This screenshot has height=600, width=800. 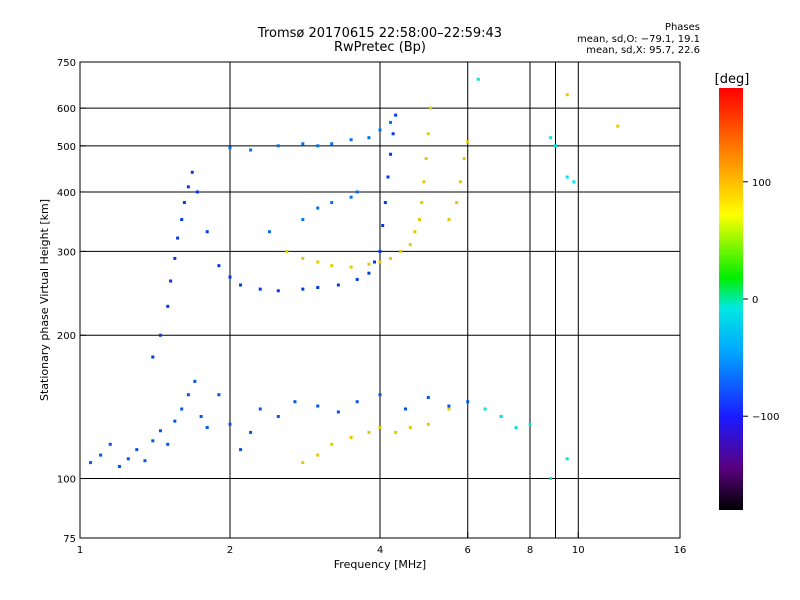 I want to click on colorbar-tick-label: 100, so click(x=761, y=183).